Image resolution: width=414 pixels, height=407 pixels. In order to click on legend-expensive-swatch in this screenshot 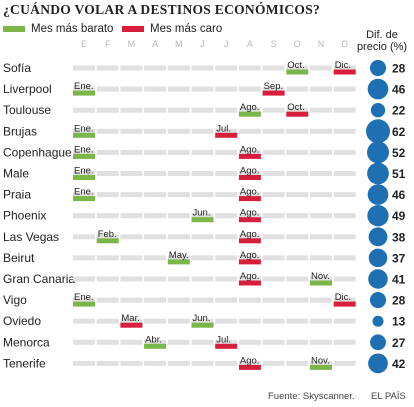, I will do `click(133, 29)`.